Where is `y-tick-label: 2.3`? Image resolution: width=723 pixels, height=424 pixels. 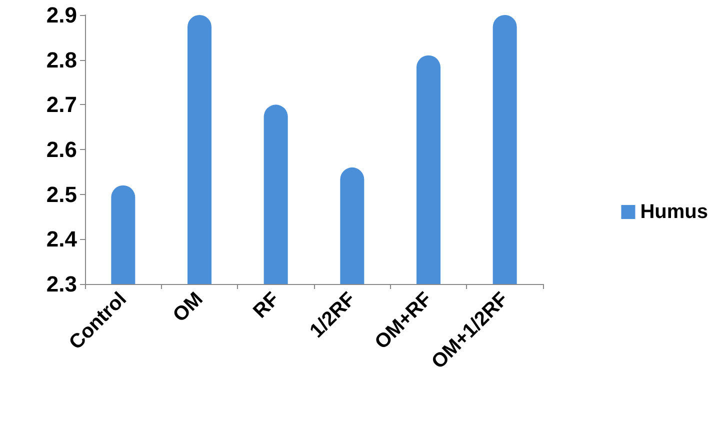
y-tick-label: 2.3 is located at coordinates (61, 284).